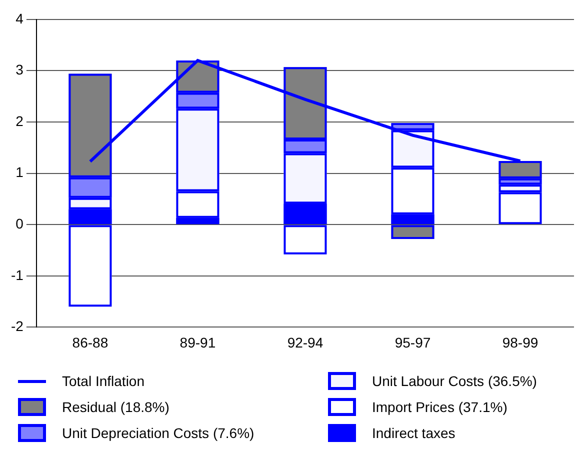 This screenshot has width=578, height=455. What do you see at coordinates (198, 342) in the screenshot?
I see `x-tick-label: 89-91` at bounding box center [198, 342].